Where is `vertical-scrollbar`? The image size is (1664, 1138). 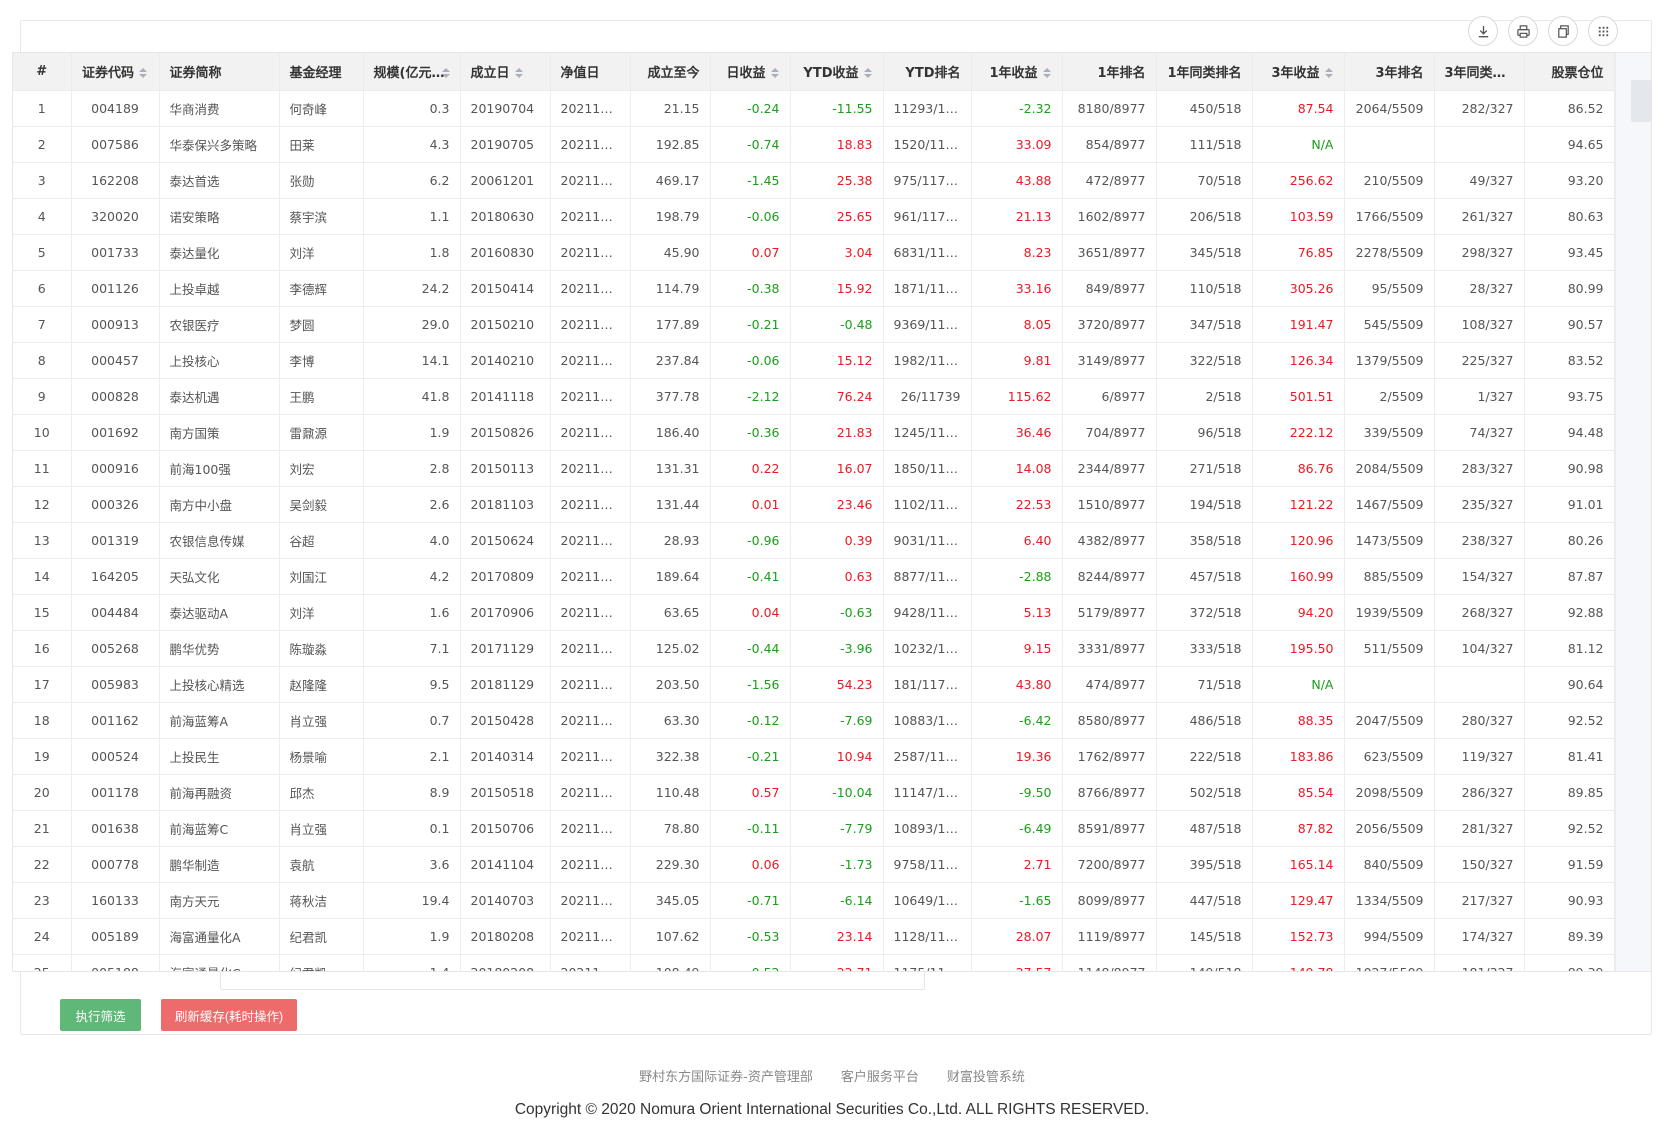 vertical-scrollbar is located at coordinates (1633, 512).